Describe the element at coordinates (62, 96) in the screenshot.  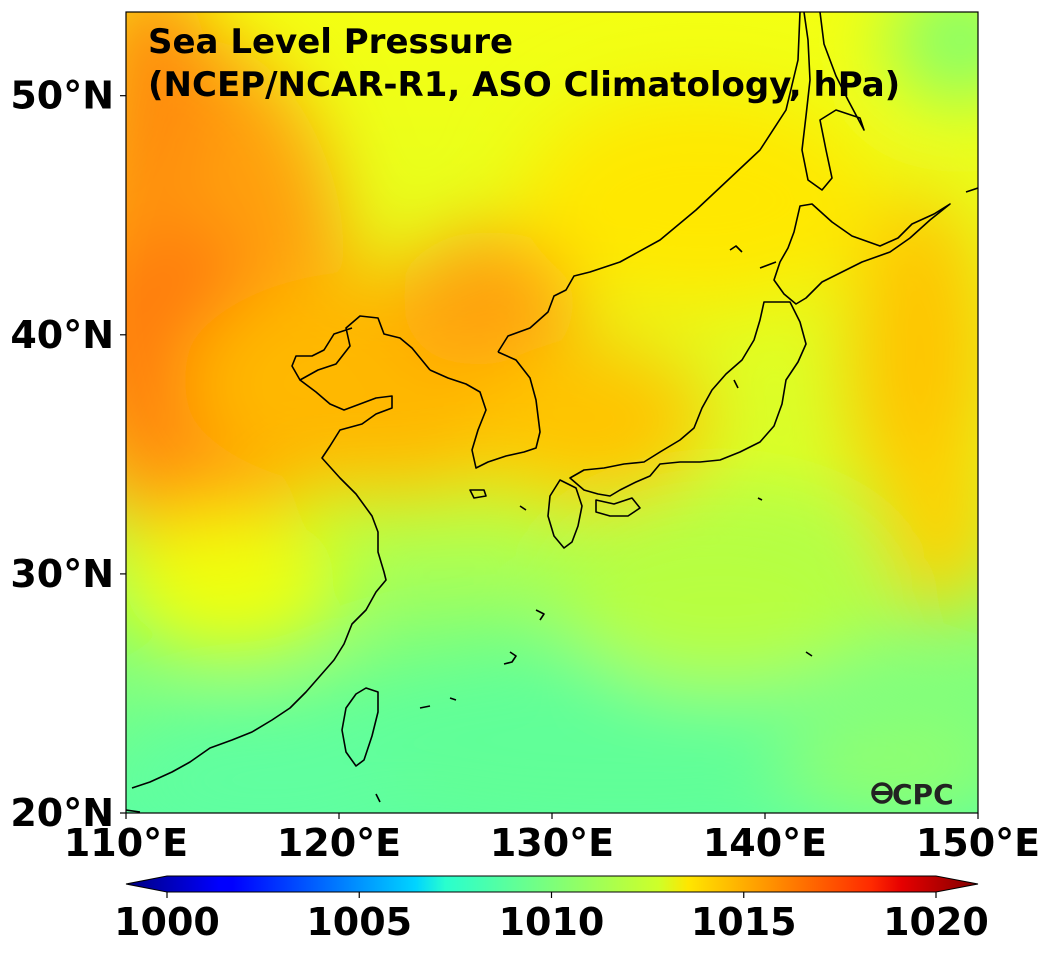
I see `lat-tick-label: 50°N` at that location.